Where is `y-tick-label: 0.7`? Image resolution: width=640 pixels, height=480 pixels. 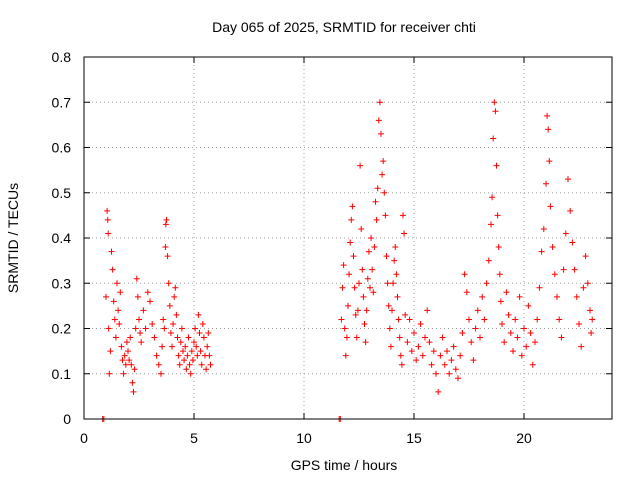
y-tick-label: 0.7 is located at coordinates (62, 102).